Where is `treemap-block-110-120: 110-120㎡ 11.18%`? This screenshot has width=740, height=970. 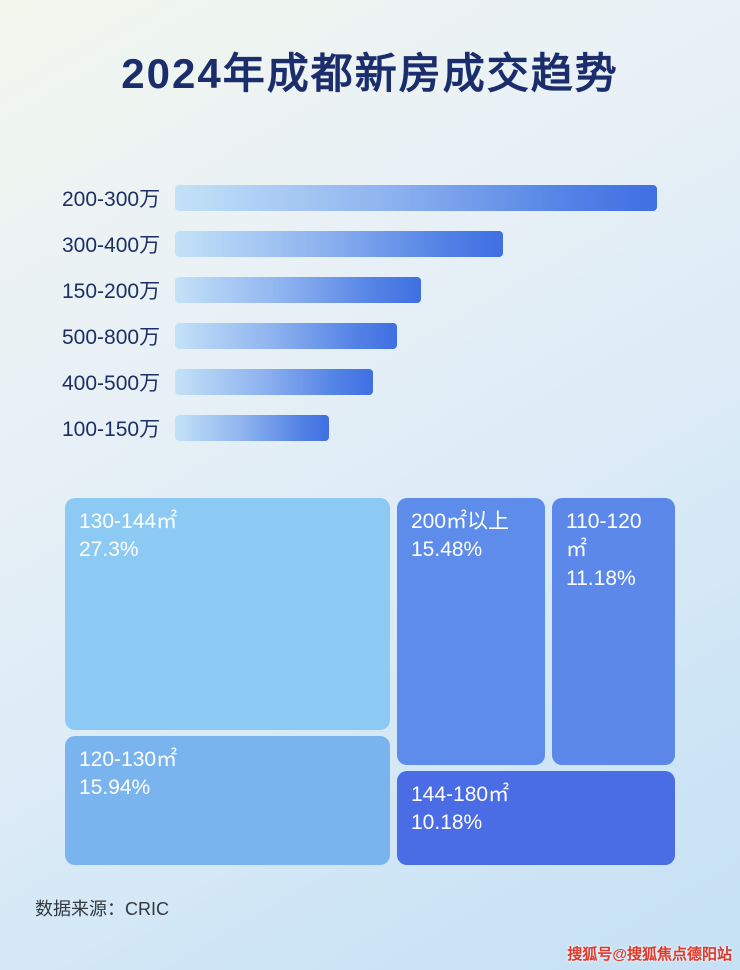
treemap-block-110-120: 110-120㎡ 11.18% is located at coordinates (613, 631).